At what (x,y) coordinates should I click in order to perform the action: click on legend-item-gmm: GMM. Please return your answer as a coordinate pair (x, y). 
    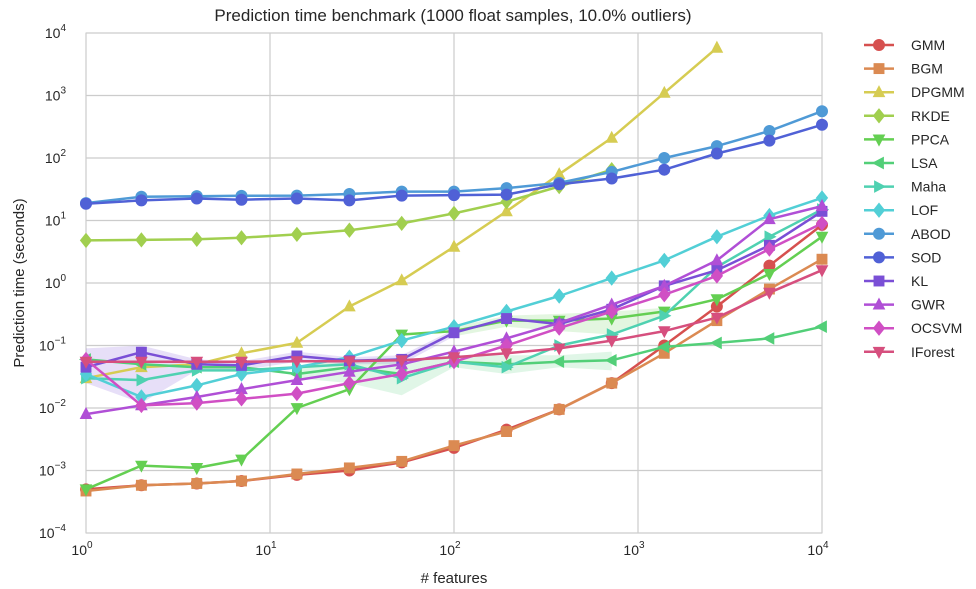
    Looking at the image, I should click on (904, 45).